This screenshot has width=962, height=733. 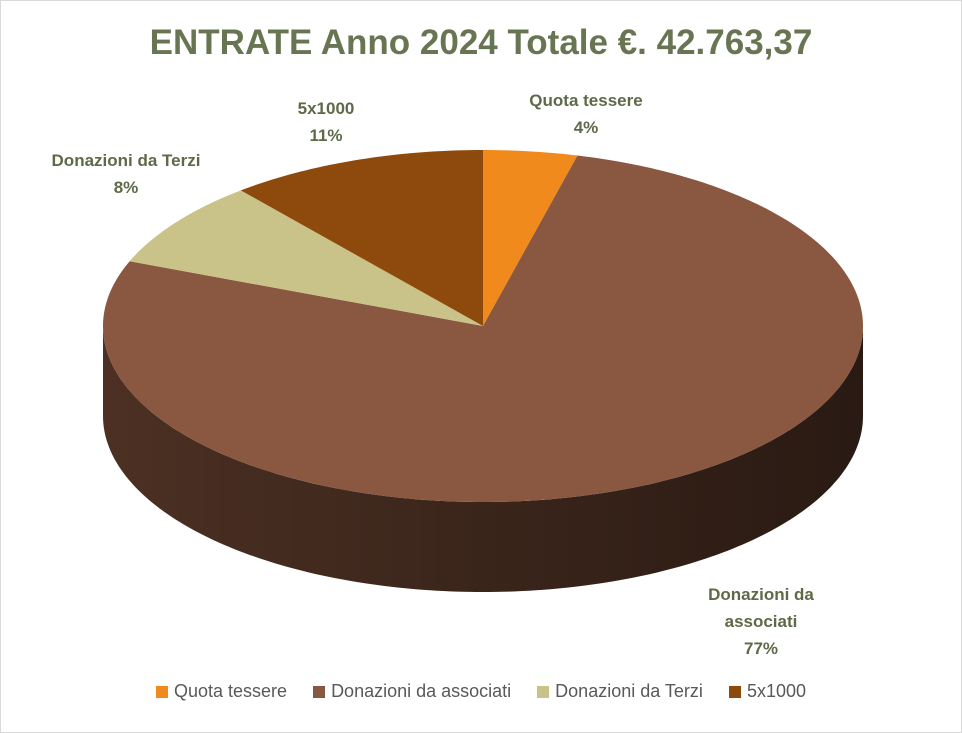 I want to click on chart-title: ENTRATE Anno 2024 Totale €. 42.763,37, so click(x=481, y=42).